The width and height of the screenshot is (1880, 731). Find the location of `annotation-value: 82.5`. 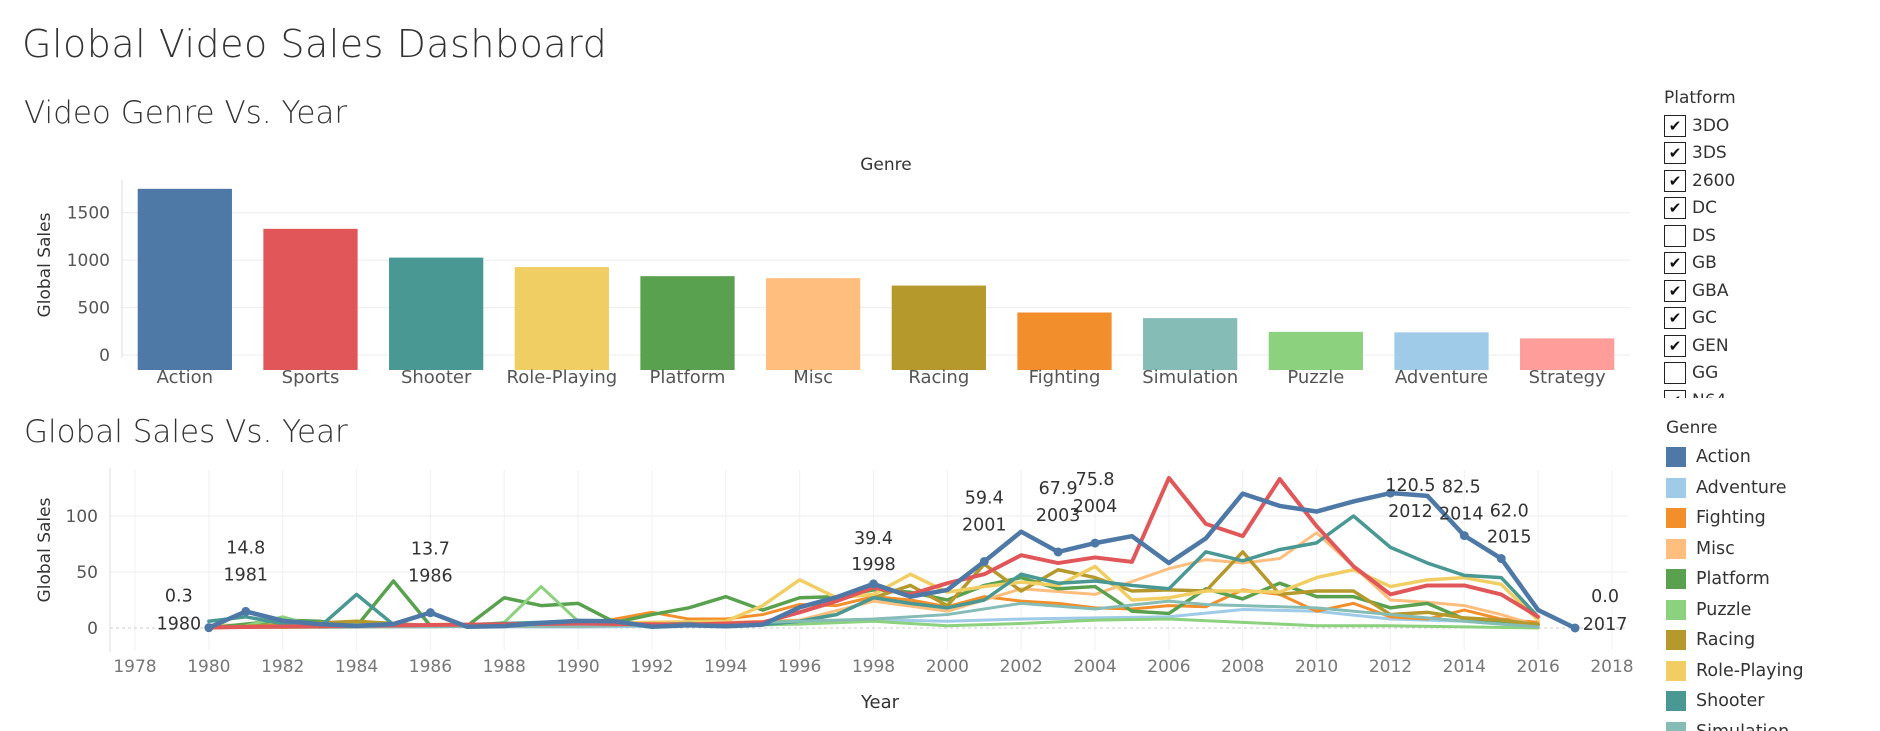

annotation-value: 82.5 is located at coordinates (1461, 488).